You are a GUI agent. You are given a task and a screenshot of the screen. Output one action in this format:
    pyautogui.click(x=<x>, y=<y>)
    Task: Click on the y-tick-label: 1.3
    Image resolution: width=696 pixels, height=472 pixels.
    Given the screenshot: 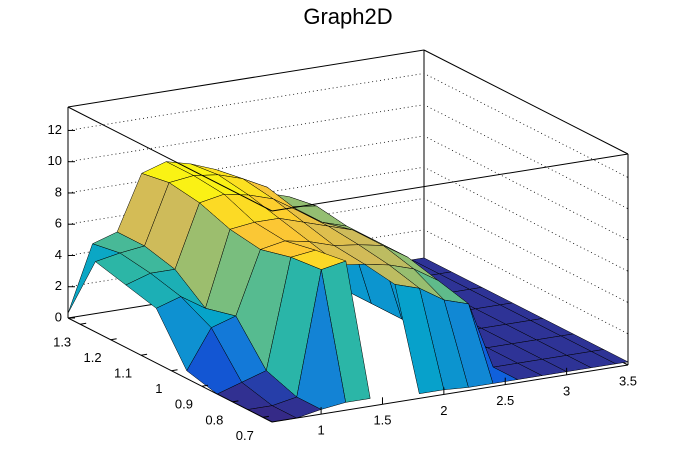 What is the action you would take?
    pyautogui.click(x=62, y=342)
    